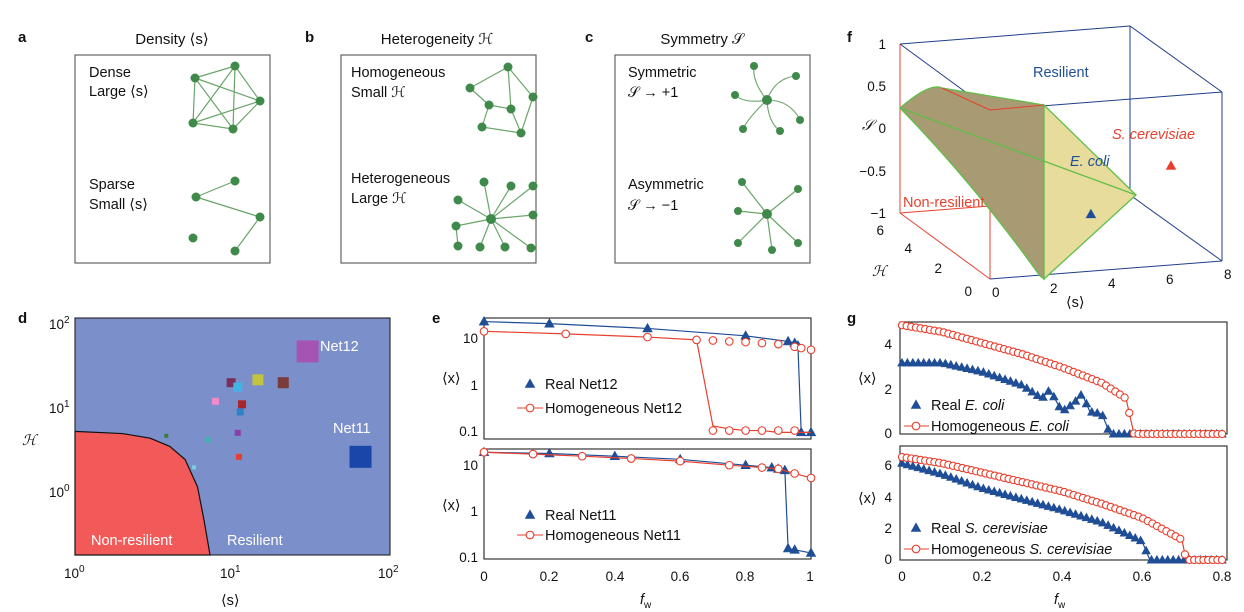 Image resolution: width=1244 pixels, height=612 pixels. Describe the element at coordinates (112, 185) in the screenshot. I see `panel-a-sparse-line1: Sparse` at that location.